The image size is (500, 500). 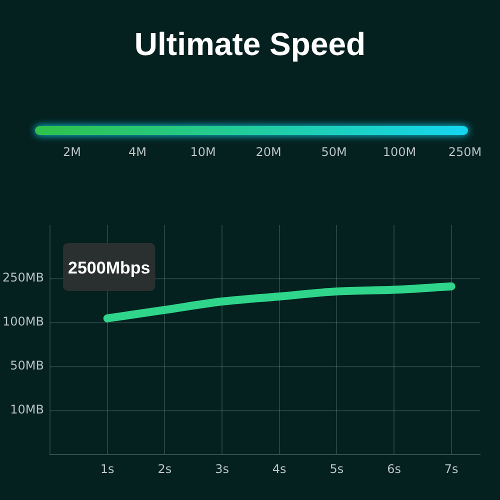 What do you see at coordinates (203, 152) in the screenshot?
I see `category-label: 10M` at bounding box center [203, 152].